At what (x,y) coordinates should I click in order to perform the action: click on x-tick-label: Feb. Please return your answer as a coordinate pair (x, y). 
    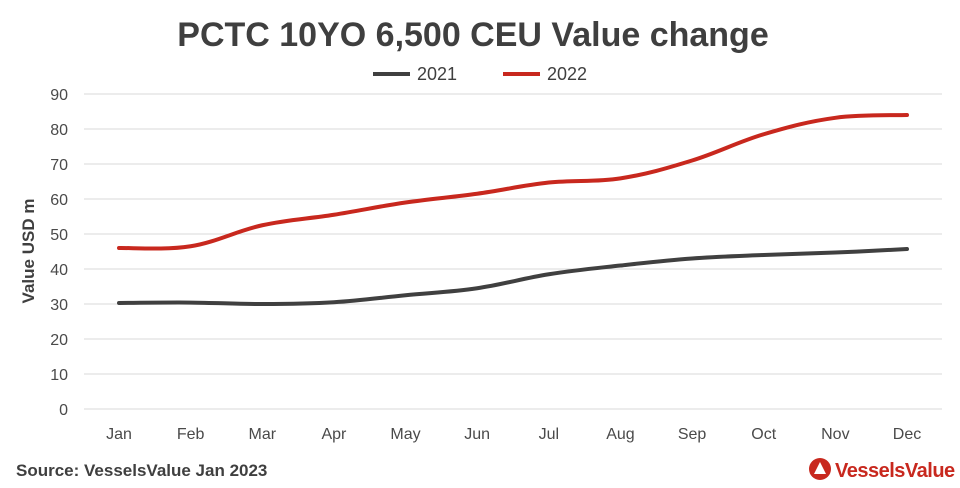
    Looking at the image, I should click on (191, 434).